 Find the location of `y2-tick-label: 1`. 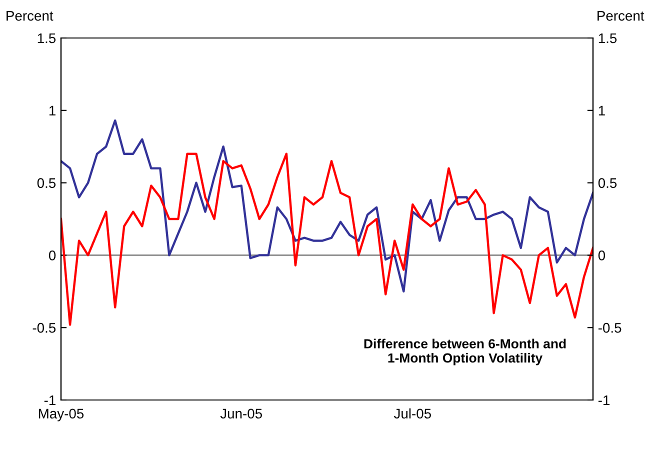

y2-tick-label: 1 is located at coordinates (601, 111).